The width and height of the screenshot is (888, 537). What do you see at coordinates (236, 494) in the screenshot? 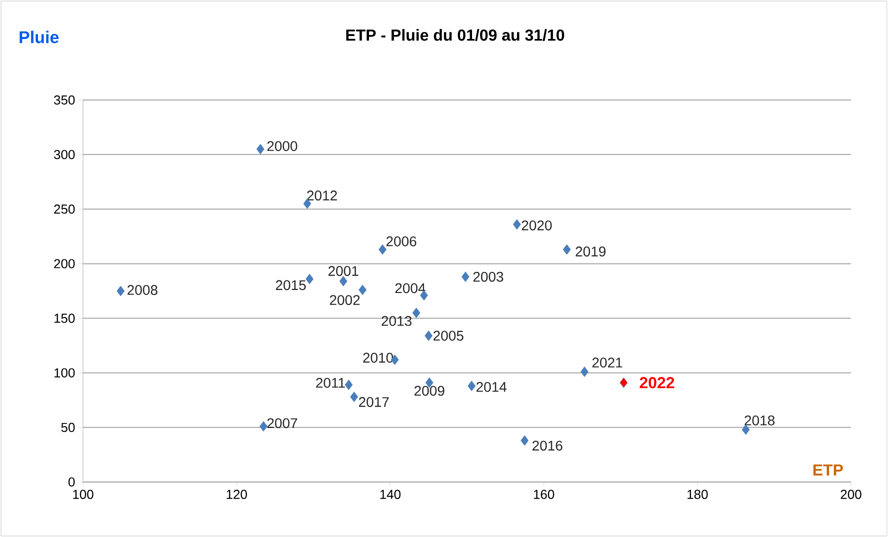
I see `x-tick-label: 120` at bounding box center [236, 494].